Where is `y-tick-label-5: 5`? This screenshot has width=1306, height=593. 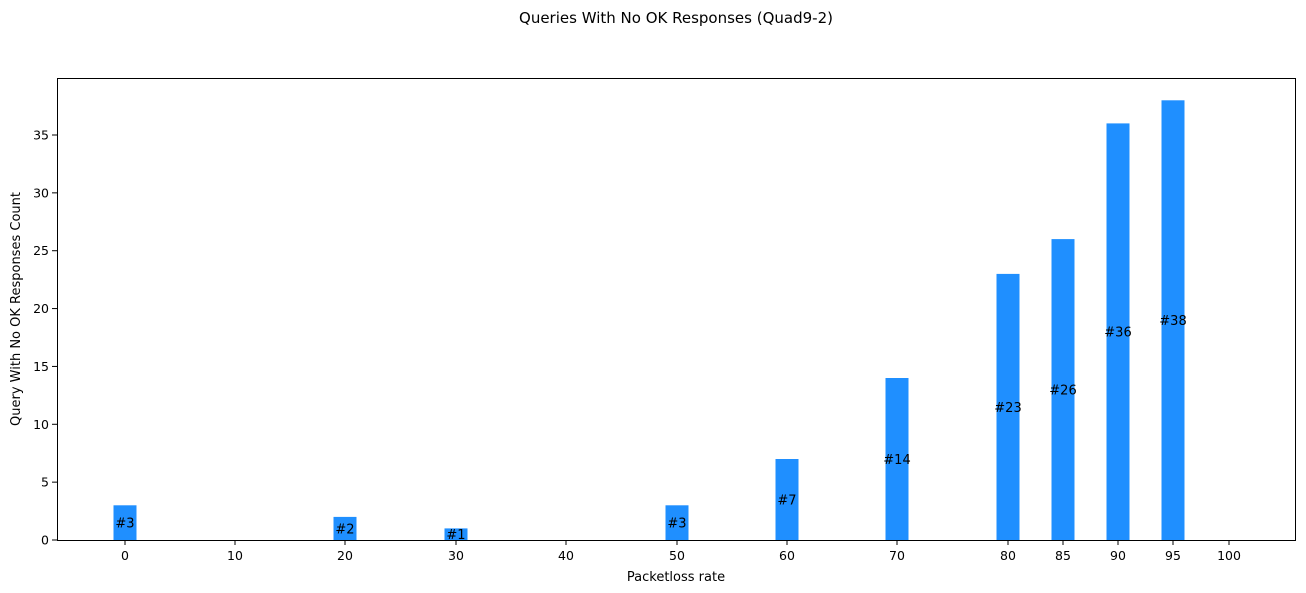
y-tick-label-5: 5 is located at coordinates (45, 482).